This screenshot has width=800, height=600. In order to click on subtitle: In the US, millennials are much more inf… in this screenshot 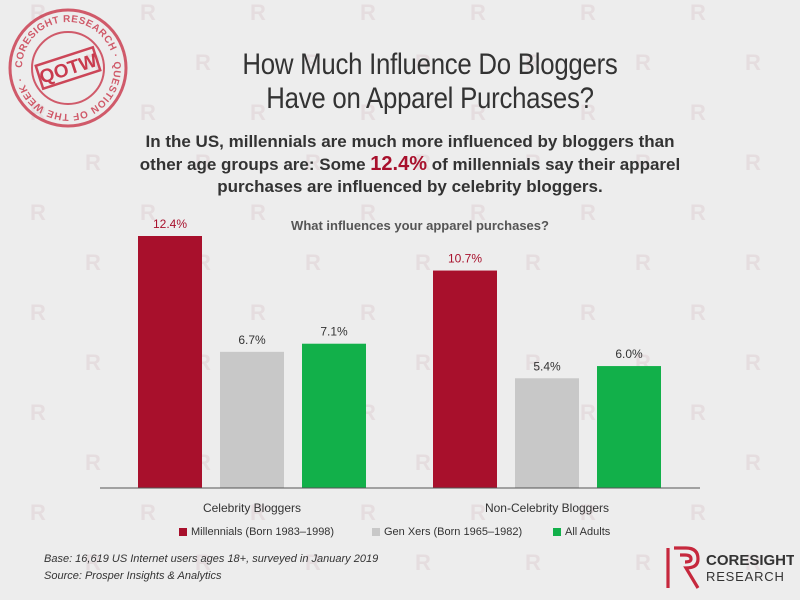, I will do `click(410, 164)`.